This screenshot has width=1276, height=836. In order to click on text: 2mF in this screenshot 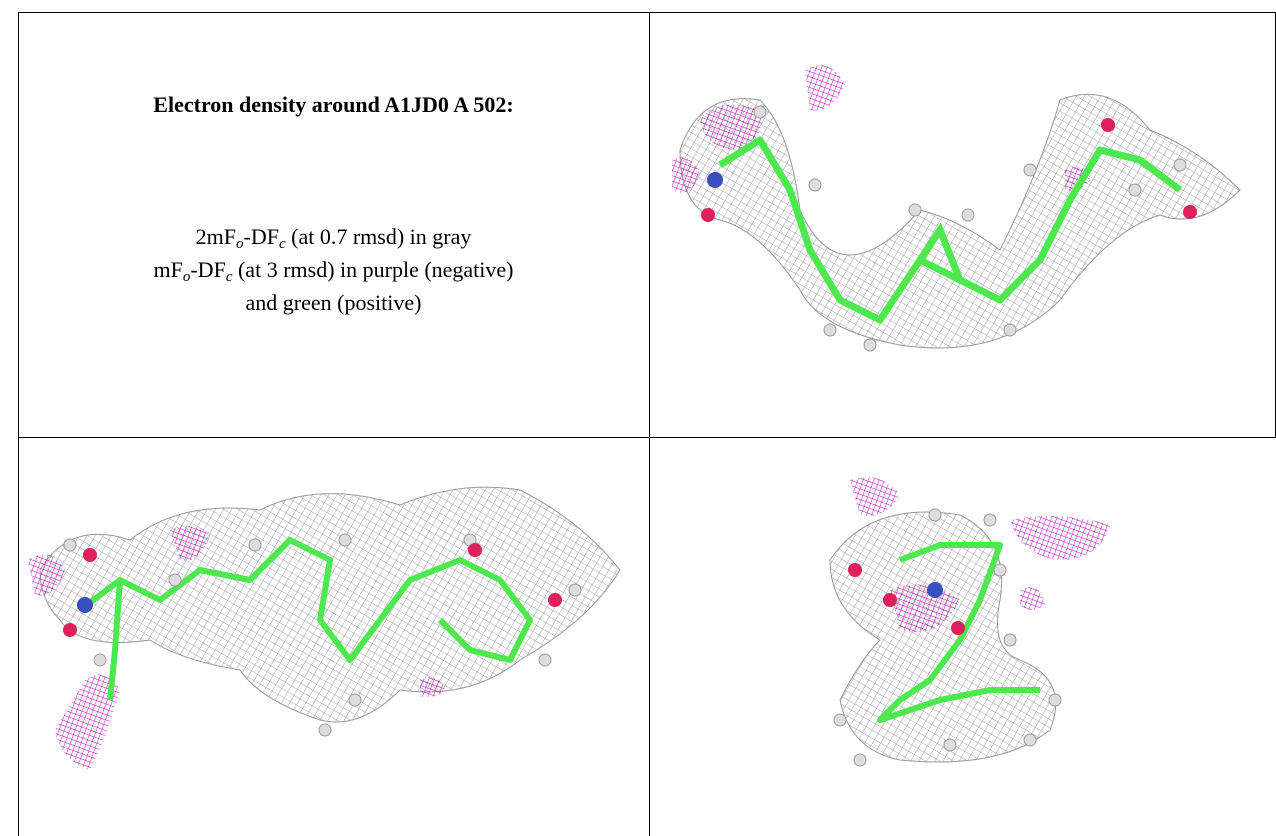, I will do `click(215, 236)`.